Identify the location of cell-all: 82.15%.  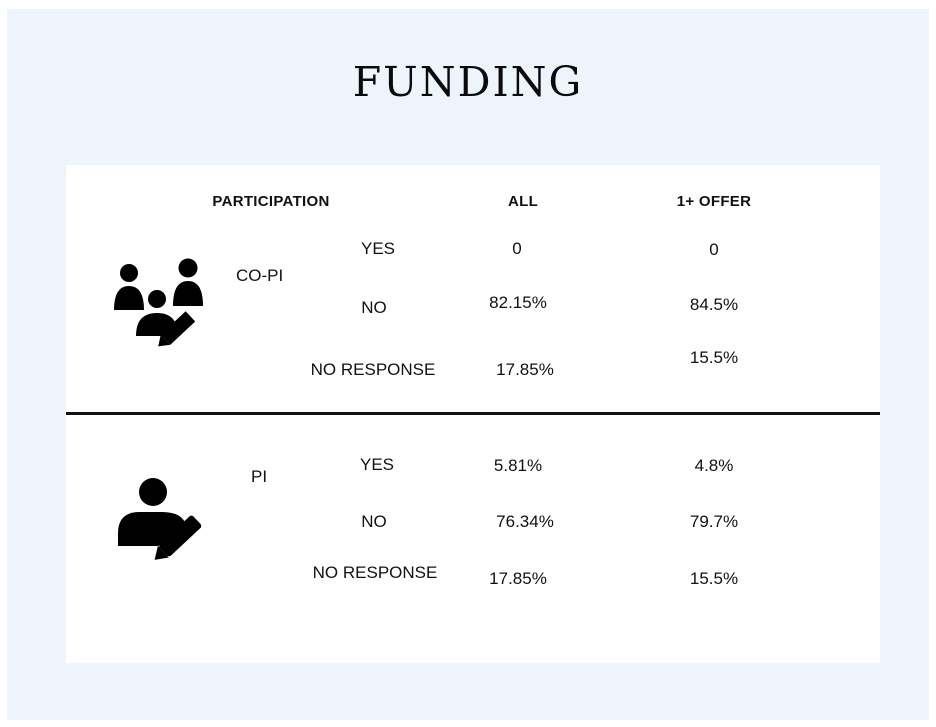
(518, 302).